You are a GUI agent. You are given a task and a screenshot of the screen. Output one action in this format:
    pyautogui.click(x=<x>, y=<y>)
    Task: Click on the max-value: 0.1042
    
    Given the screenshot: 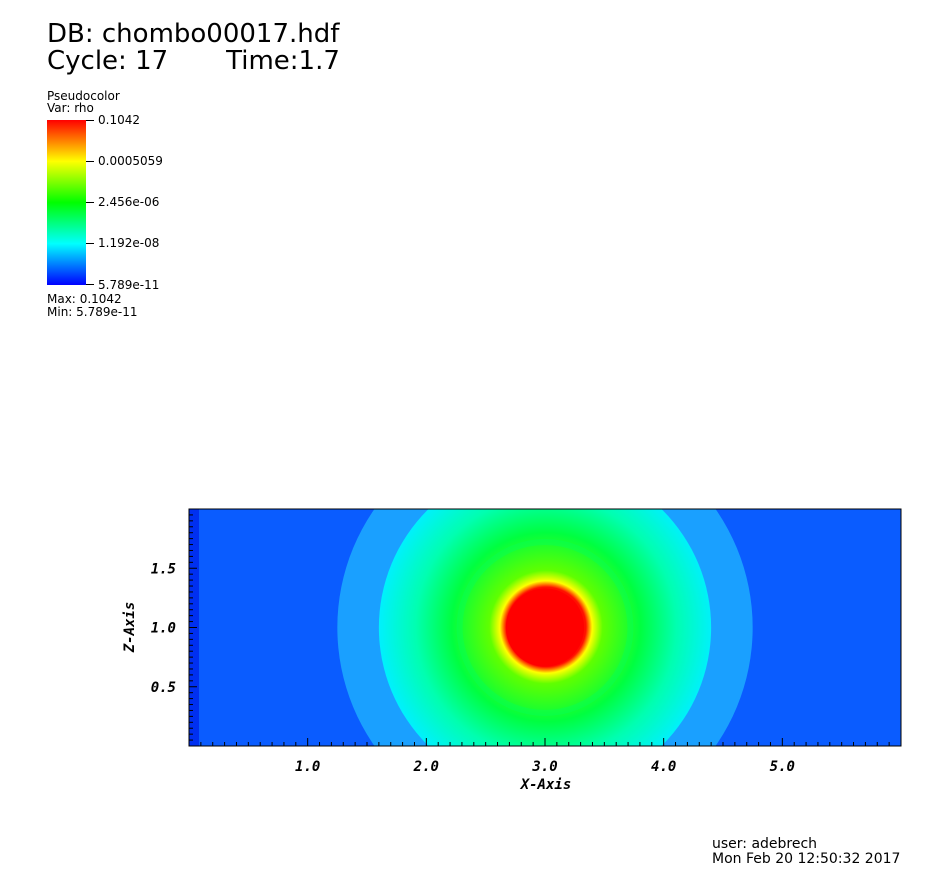 What is the action you would take?
    pyautogui.click(x=100, y=299)
    